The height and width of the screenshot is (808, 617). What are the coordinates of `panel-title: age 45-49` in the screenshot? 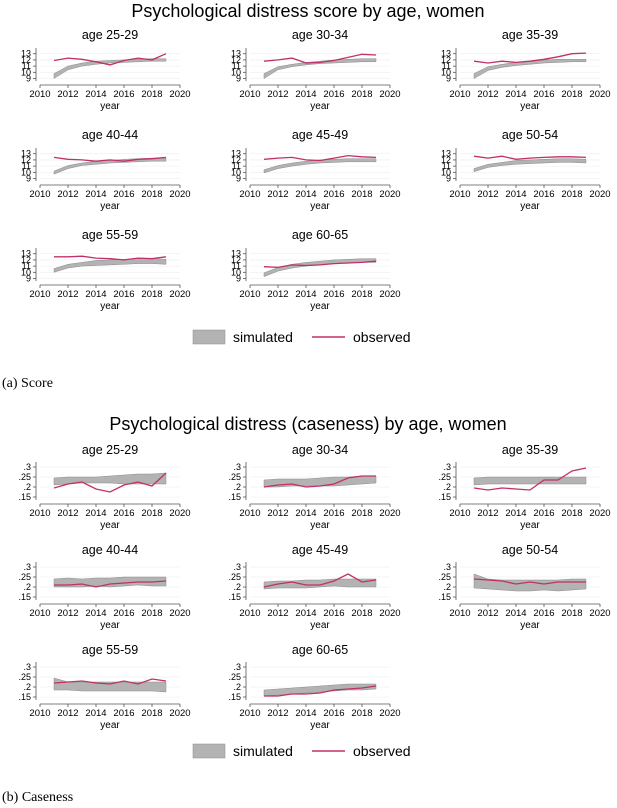 It's located at (320, 135).